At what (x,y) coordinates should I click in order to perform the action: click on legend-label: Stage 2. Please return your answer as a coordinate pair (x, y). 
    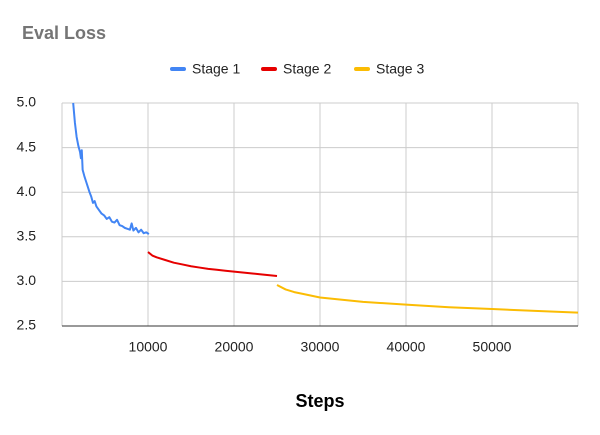
    Looking at the image, I should click on (307, 69).